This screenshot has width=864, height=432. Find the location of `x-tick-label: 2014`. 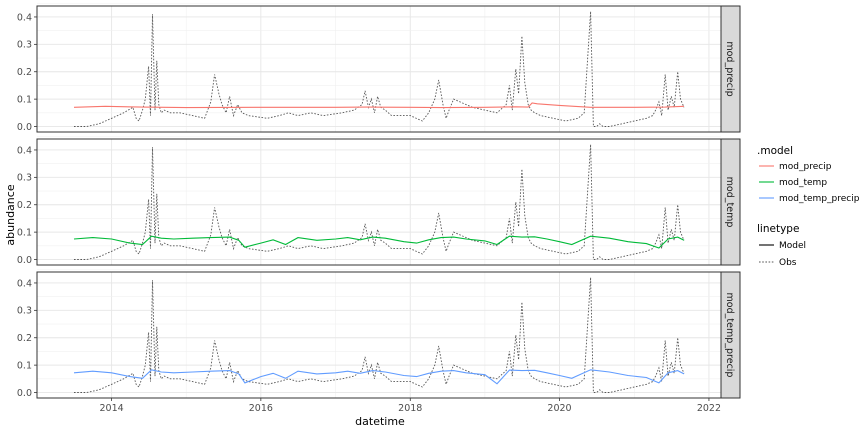

x-tick-label: 2014 is located at coordinates (112, 408).